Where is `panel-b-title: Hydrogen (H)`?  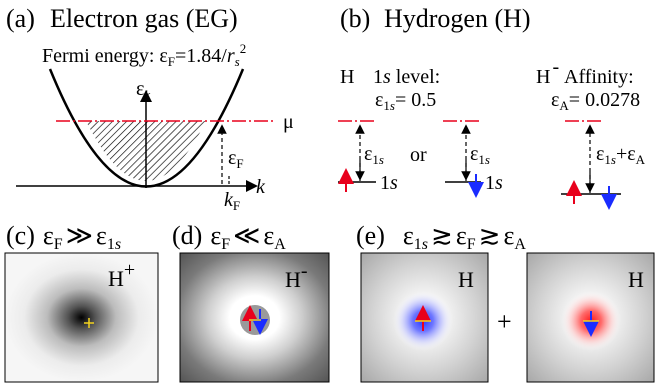
panel-b-title: Hydrogen (H) is located at coordinates (457, 18).